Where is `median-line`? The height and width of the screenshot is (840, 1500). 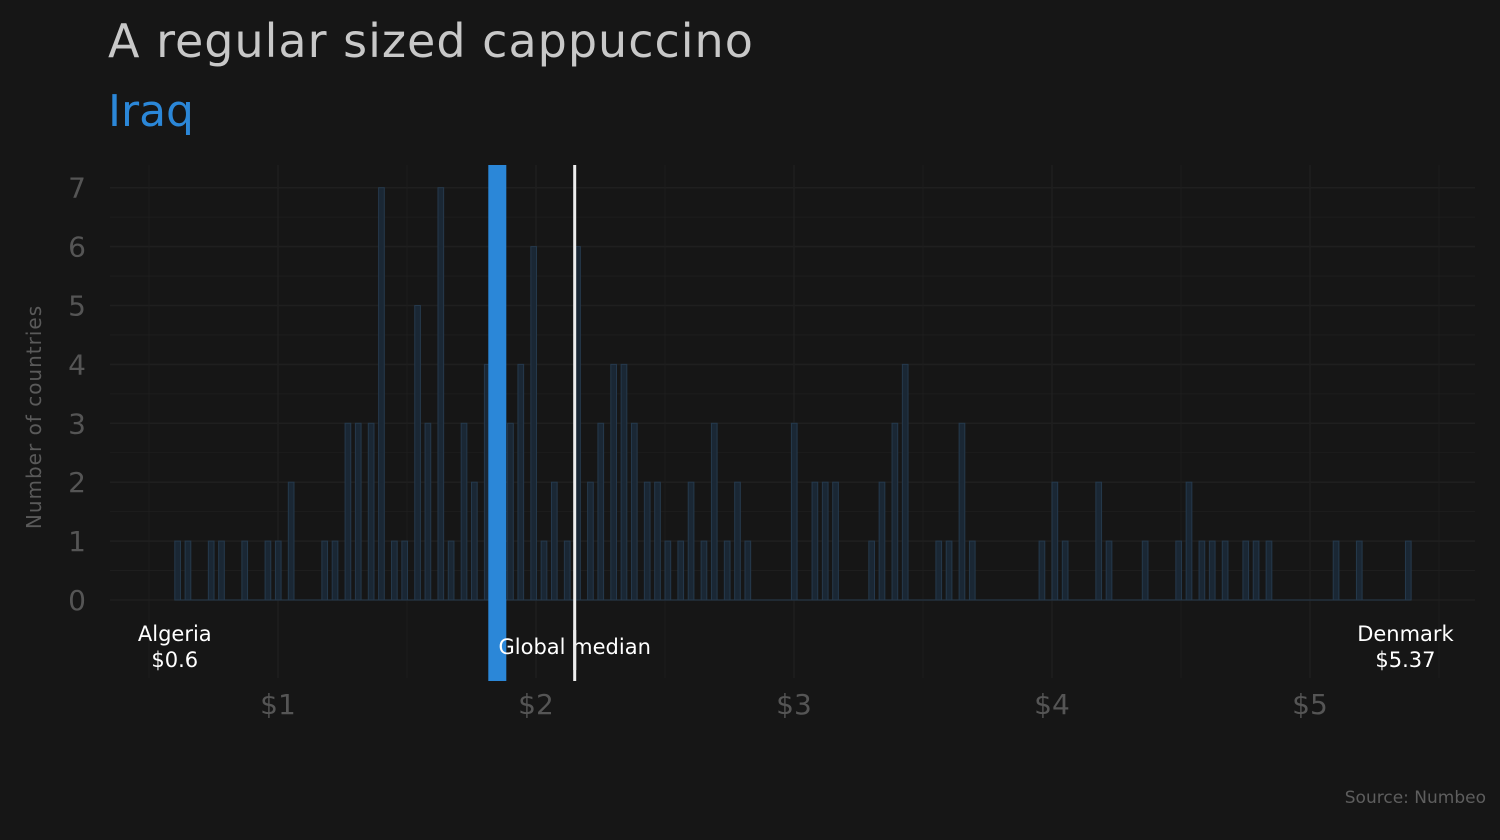
median-line is located at coordinates (575, 423).